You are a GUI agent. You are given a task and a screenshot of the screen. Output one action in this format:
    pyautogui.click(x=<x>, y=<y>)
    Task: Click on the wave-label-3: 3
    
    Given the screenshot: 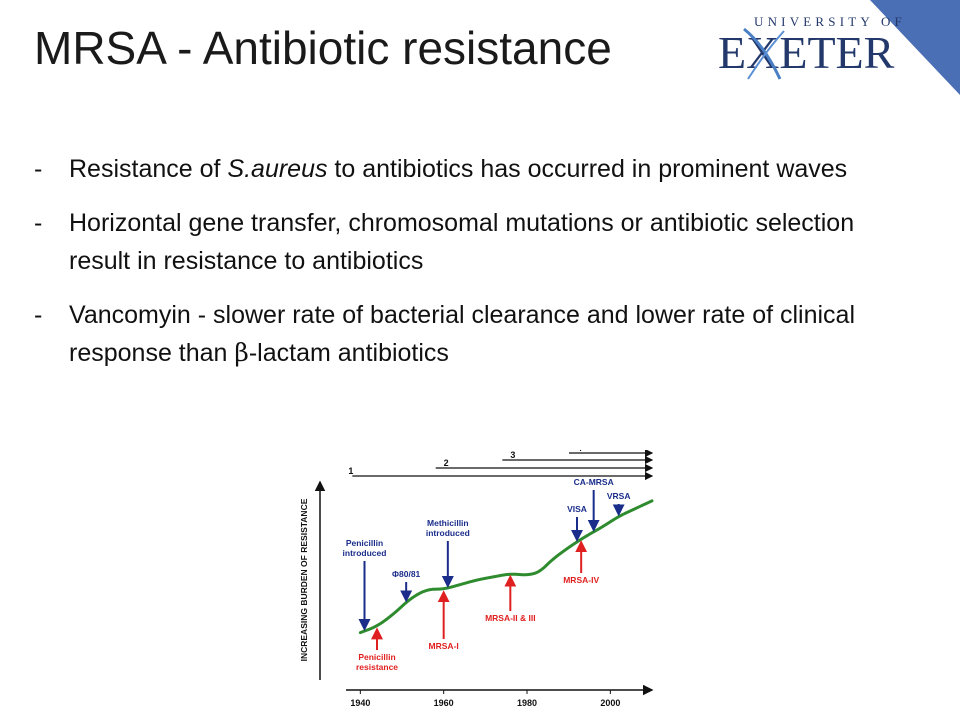 What is the action you would take?
    pyautogui.click(x=512, y=455)
    